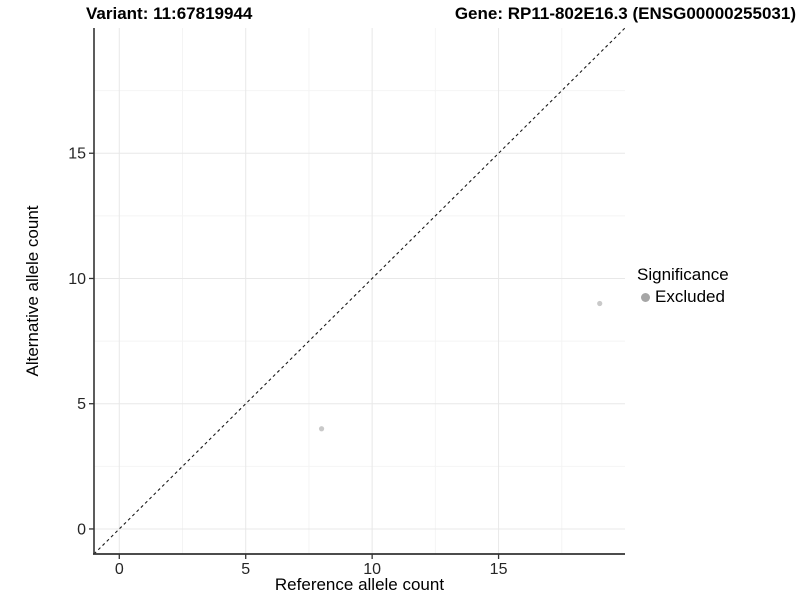 This screenshot has width=800, height=600. I want to click on variant-title: Variant: 11:67819944, so click(169, 13).